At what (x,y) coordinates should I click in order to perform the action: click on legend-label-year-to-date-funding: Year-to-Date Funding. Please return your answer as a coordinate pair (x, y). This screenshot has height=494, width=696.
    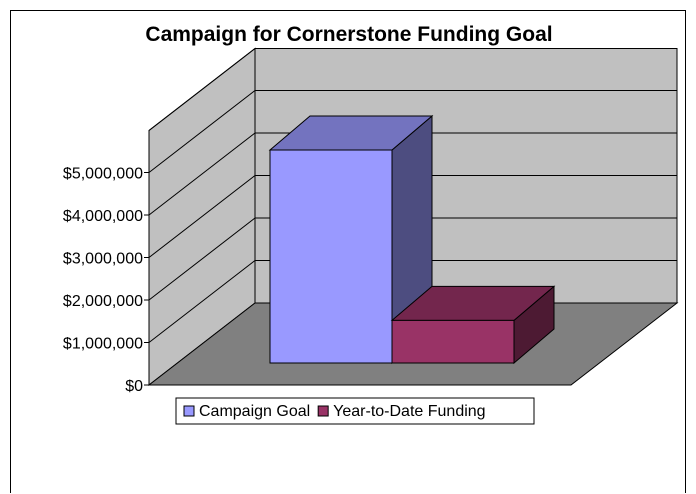
    Looking at the image, I should click on (409, 411).